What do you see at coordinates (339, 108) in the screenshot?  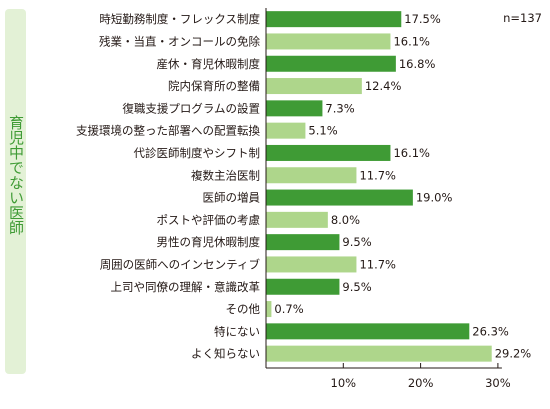 I see `value-label-4: 7.3%` at bounding box center [339, 108].